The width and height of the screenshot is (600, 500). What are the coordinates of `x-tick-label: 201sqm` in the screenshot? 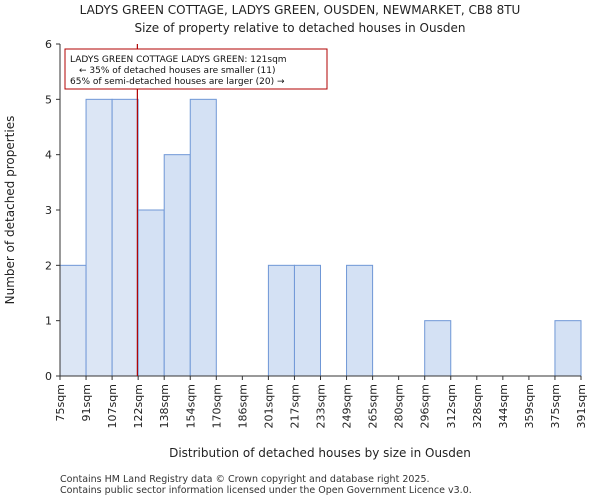 It's located at (268, 406).